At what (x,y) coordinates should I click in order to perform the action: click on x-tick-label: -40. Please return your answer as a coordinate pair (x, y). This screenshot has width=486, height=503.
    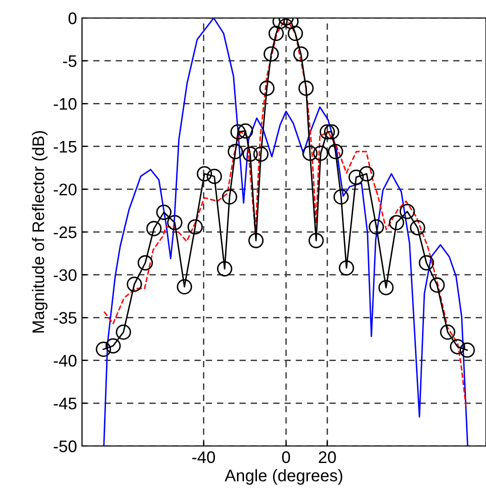
    Looking at the image, I should click on (204, 457).